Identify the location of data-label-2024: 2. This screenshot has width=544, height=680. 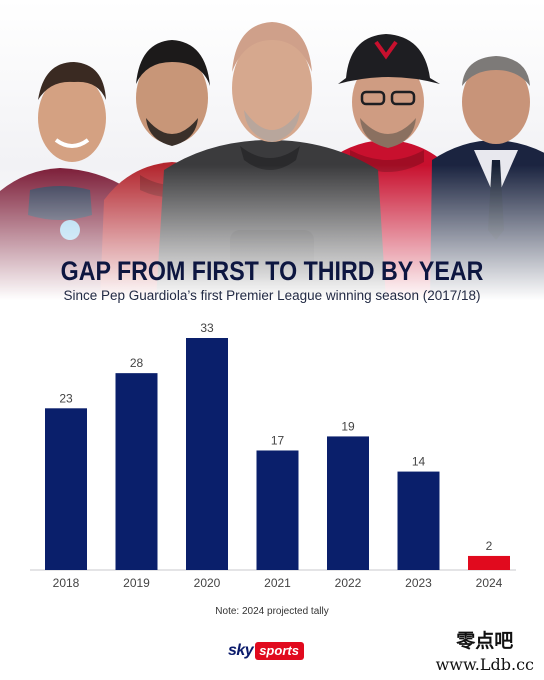
(489, 546).